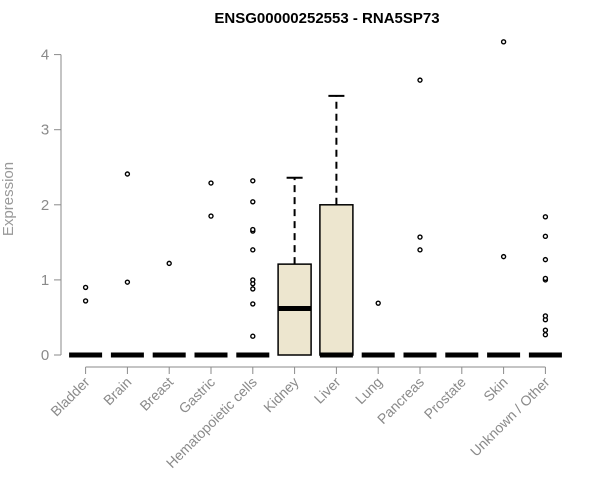 This screenshot has width=600, height=500. What do you see at coordinates (281, 395) in the screenshot?
I see `x-tick-label: Kidney` at bounding box center [281, 395].